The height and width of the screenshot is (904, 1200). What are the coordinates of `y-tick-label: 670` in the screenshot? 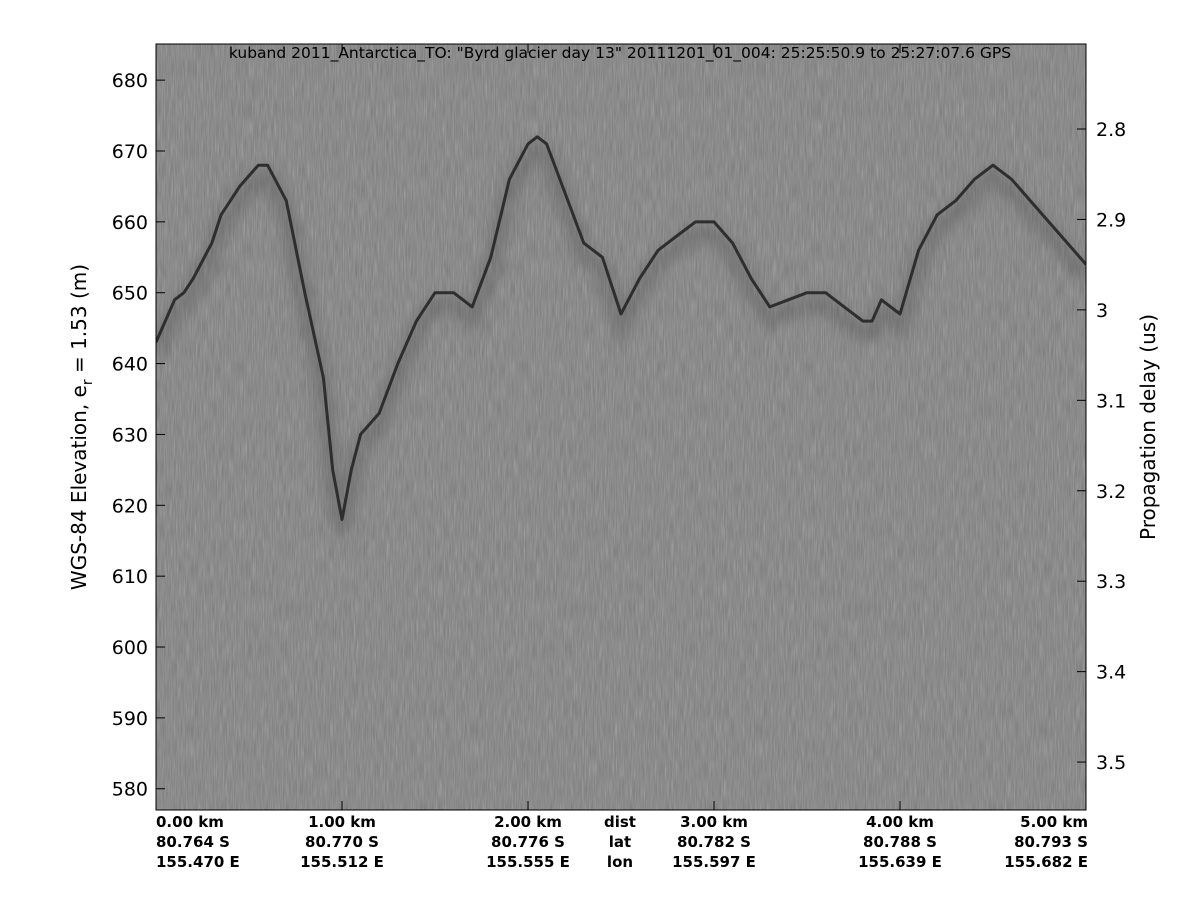 It's located at (130, 152).